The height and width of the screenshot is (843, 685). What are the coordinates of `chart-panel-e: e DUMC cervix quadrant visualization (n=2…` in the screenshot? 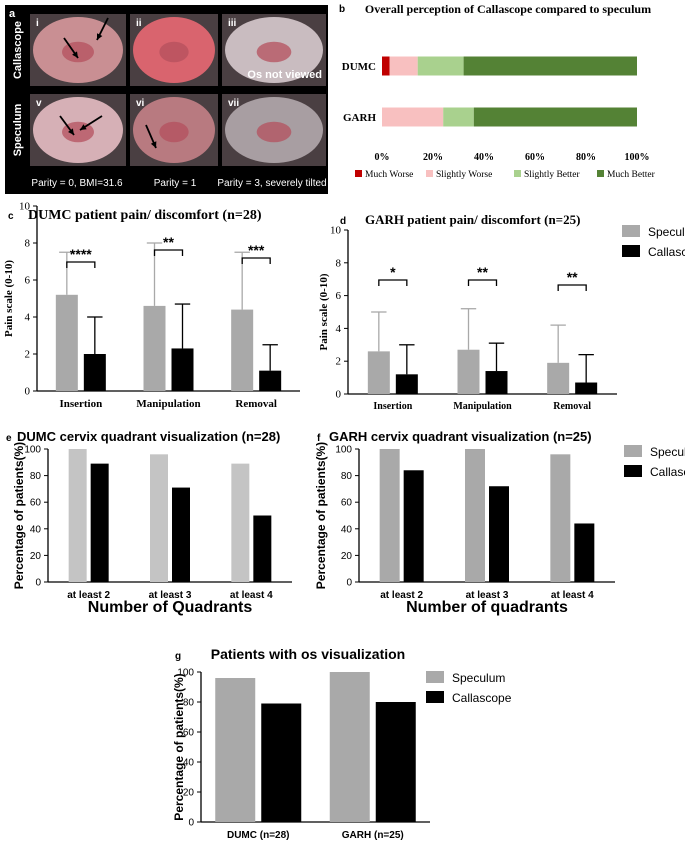 It's located at (149, 522).